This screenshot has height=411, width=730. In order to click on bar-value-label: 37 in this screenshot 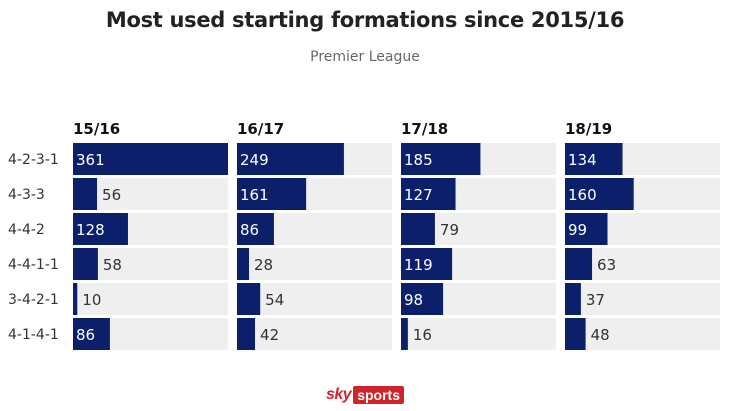, I will do `click(595, 300)`.